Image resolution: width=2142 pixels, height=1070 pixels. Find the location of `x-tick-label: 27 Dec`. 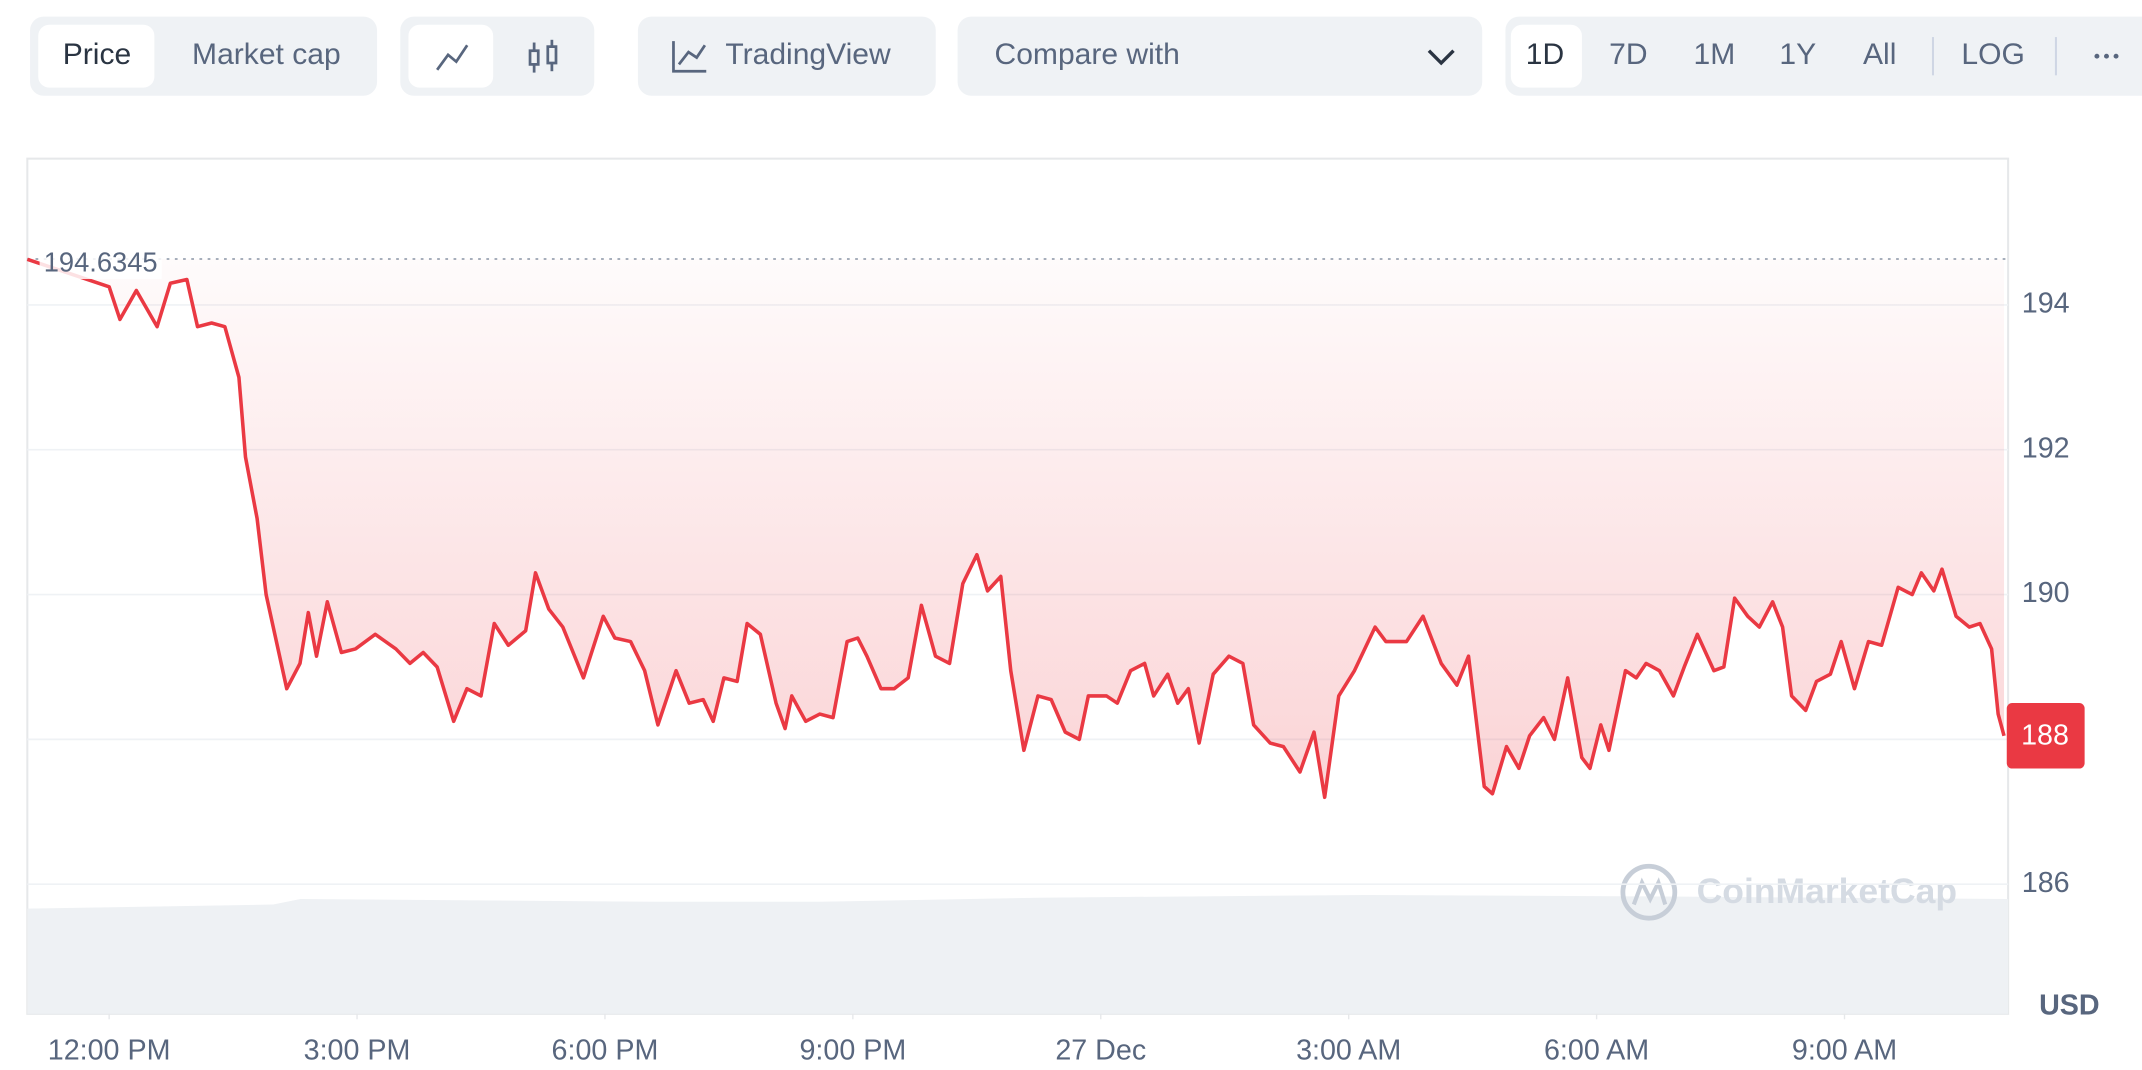

x-tick-label: 27 Dec is located at coordinates (1100, 1051).